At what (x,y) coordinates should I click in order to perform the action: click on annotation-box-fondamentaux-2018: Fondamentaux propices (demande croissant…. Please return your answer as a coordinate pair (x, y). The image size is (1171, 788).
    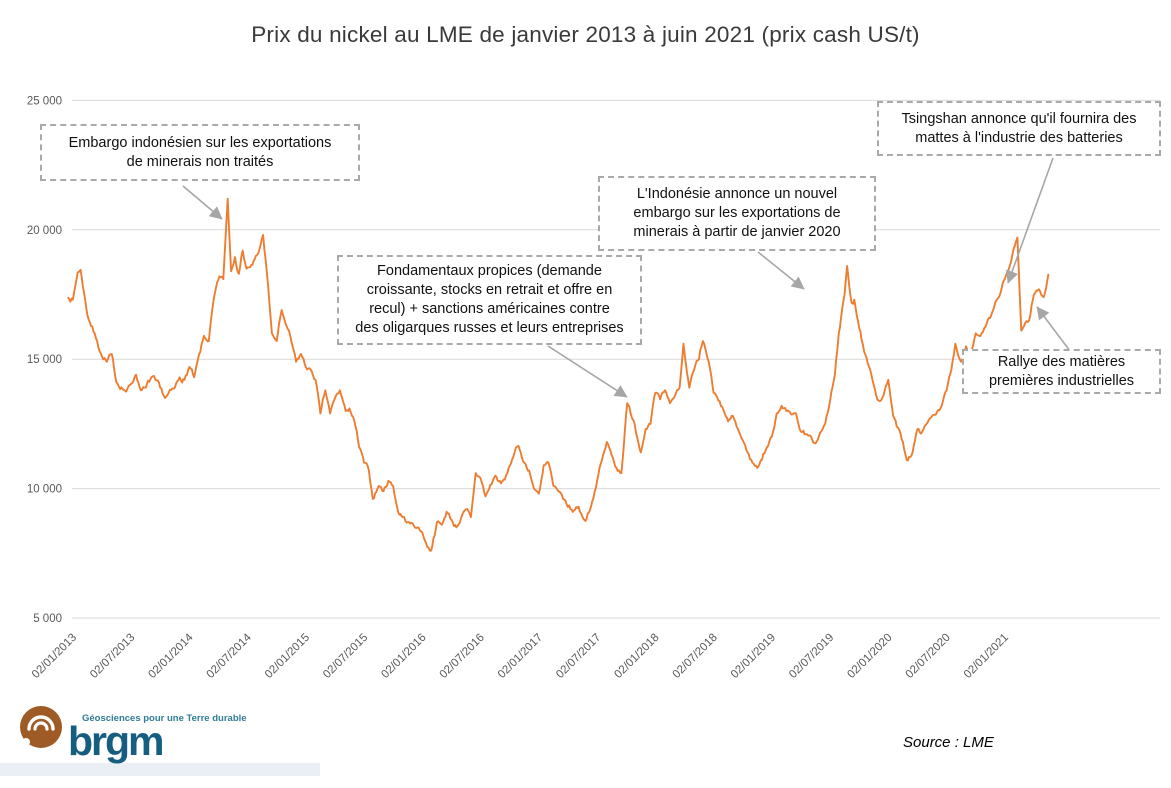
    Looking at the image, I should click on (489, 300).